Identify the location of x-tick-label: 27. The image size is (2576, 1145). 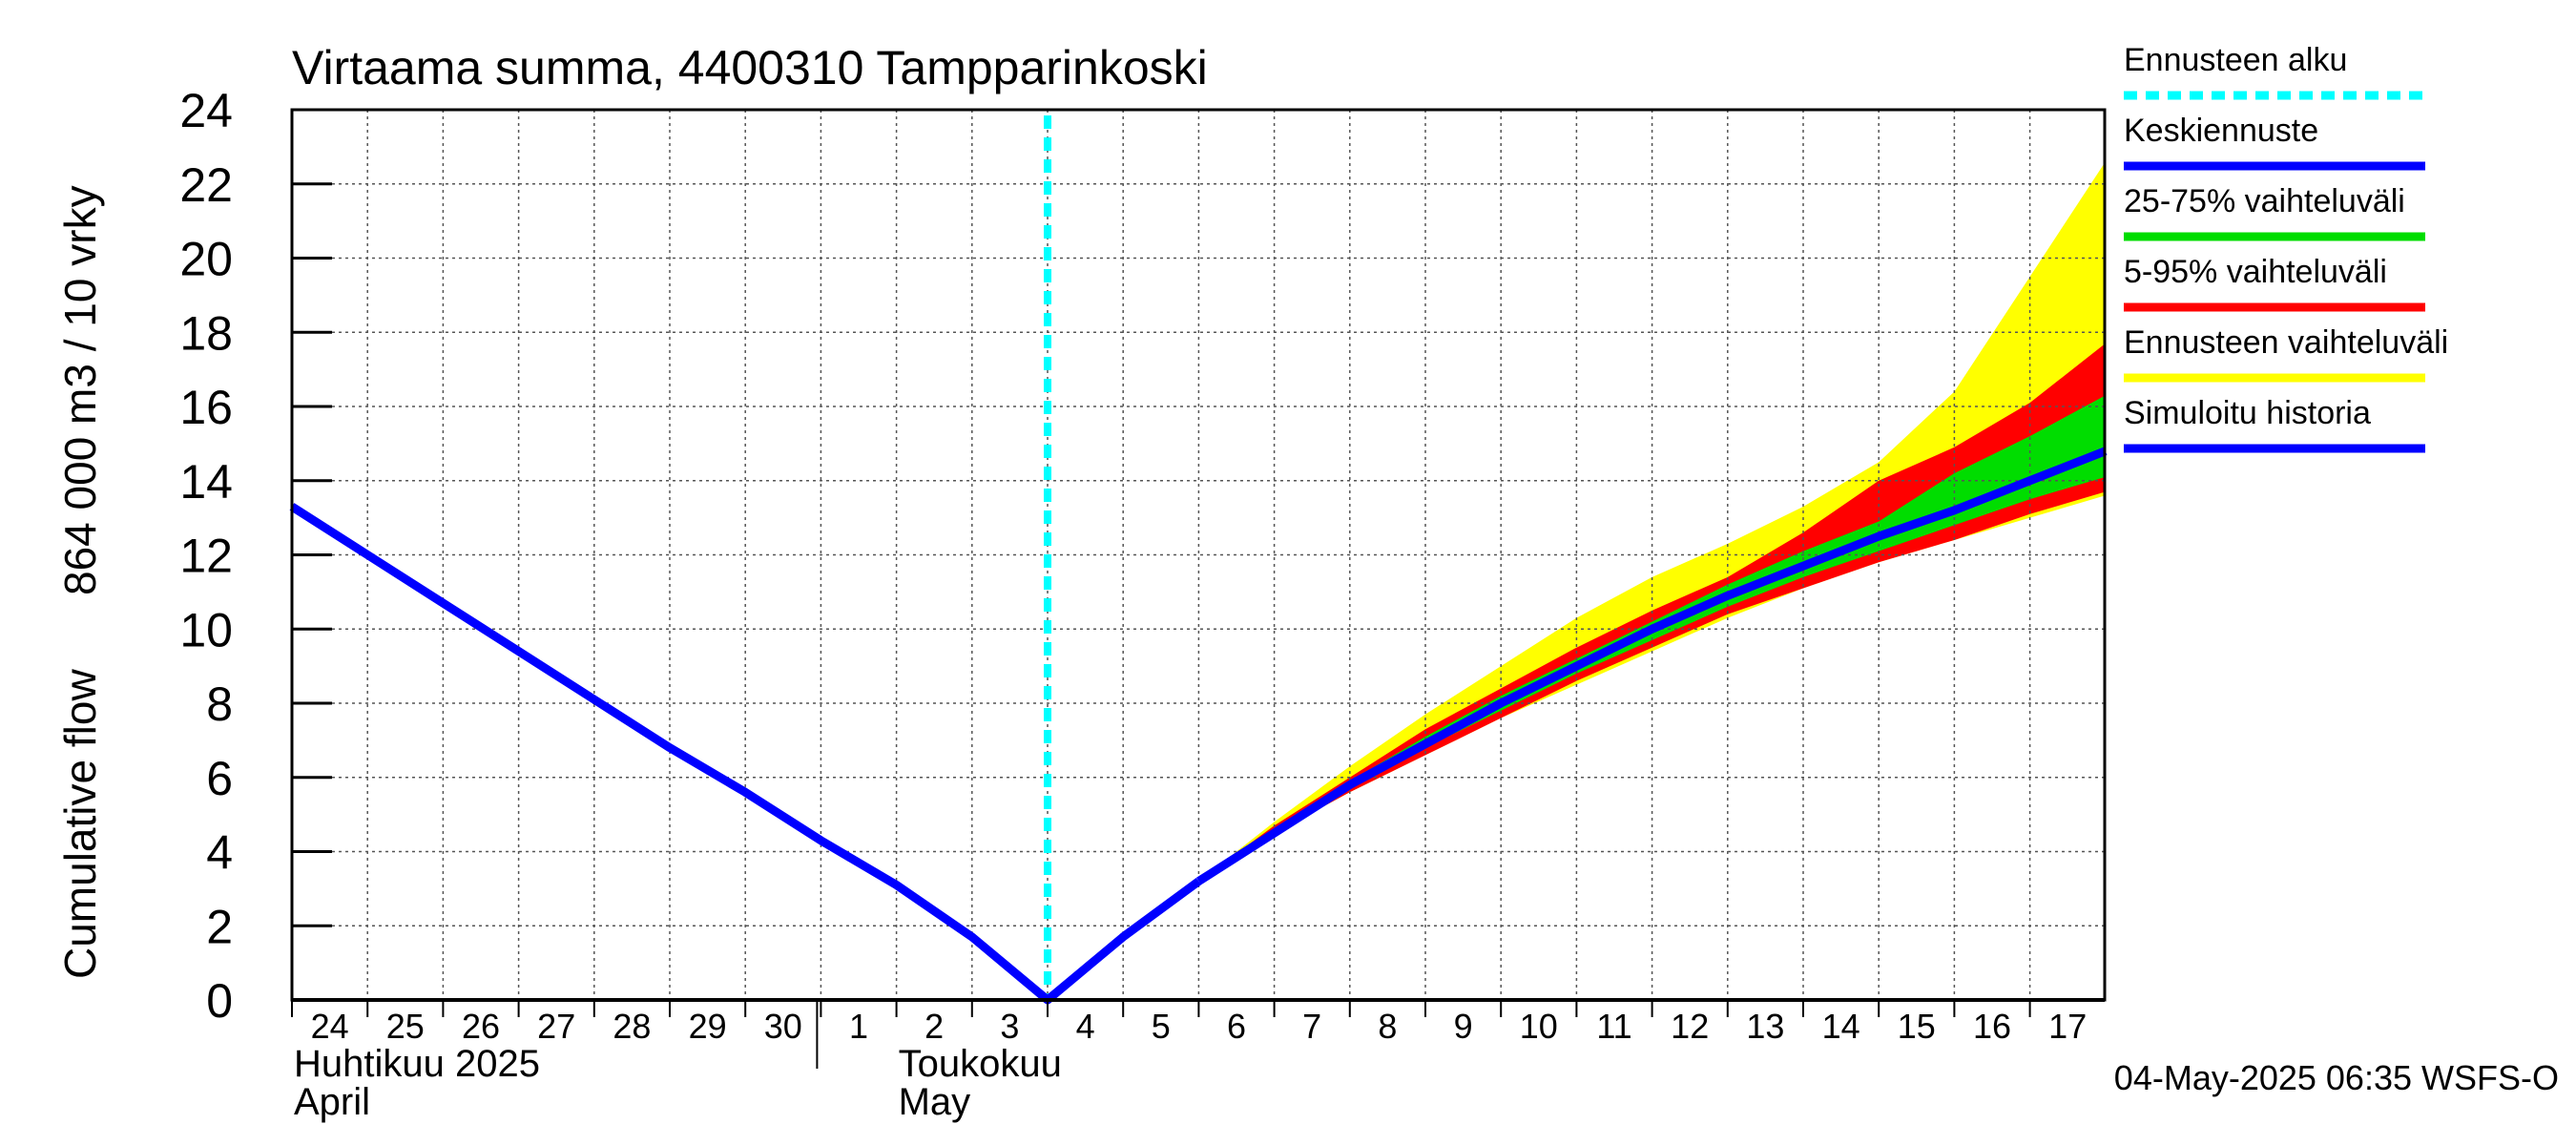
(556, 1026).